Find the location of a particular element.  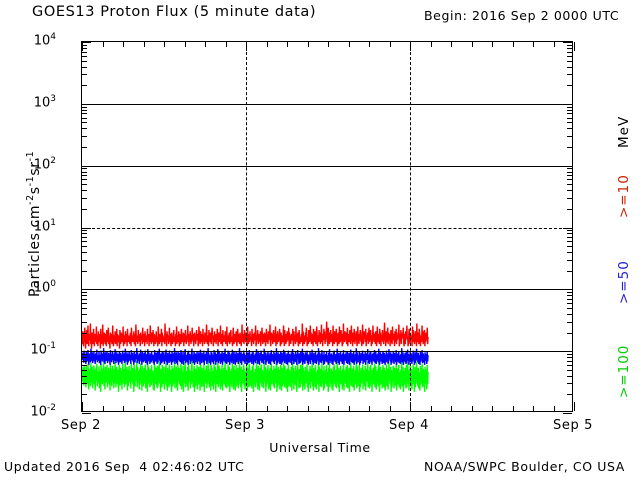

x-tick-label: Sep 2 is located at coordinates (81, 425).